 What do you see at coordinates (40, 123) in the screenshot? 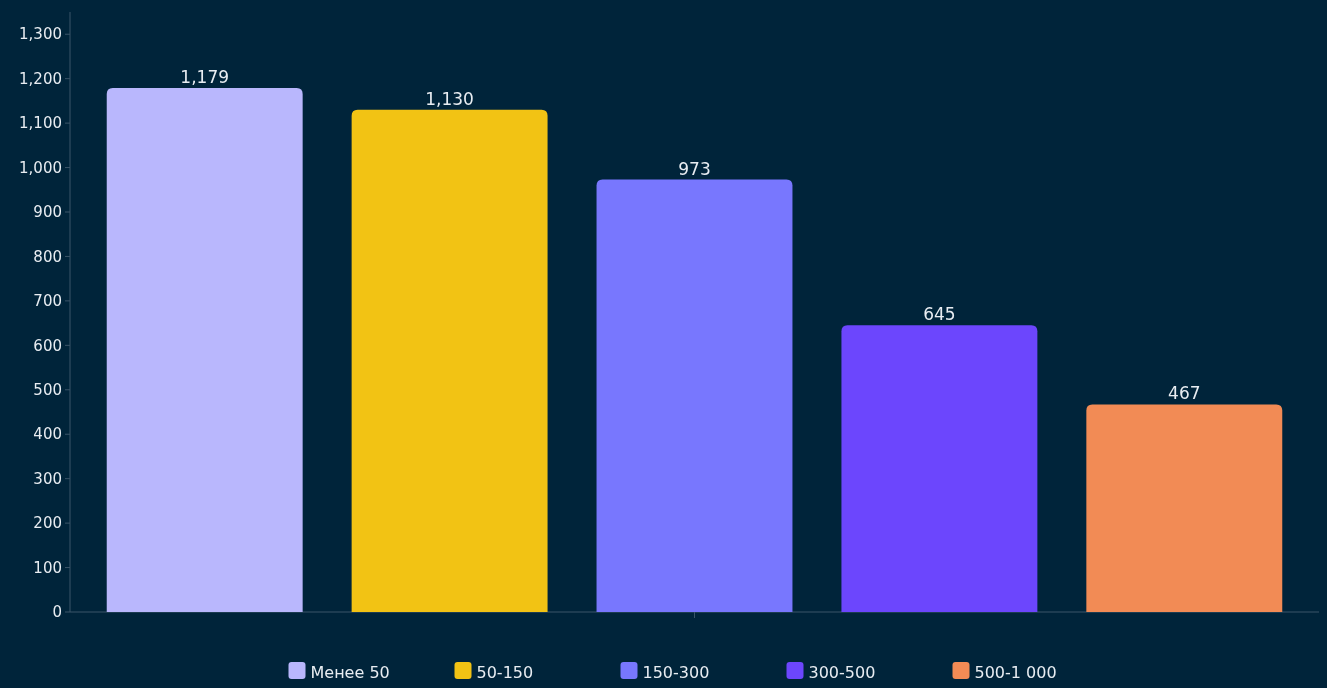
I see `y-tick-label: 1,100` at bounding box center [40, 123].